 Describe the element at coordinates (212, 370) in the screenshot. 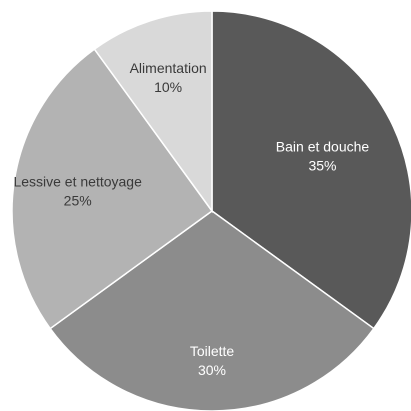

I see `slice-percent-label: 30%` at that location.